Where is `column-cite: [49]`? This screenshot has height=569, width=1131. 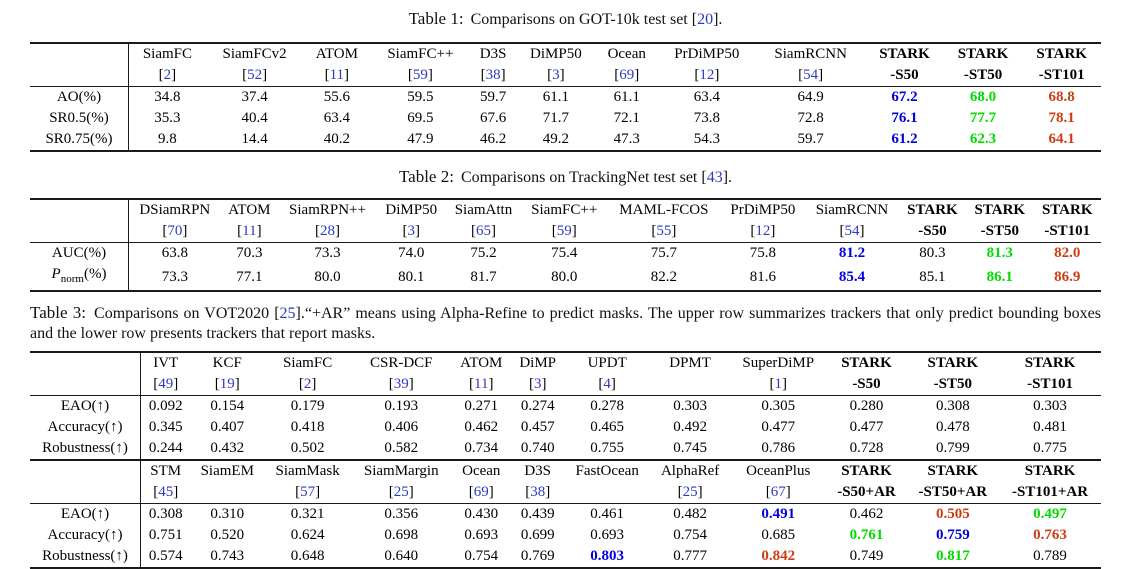 column-cite: [49] is located at coordinates (165, 385).